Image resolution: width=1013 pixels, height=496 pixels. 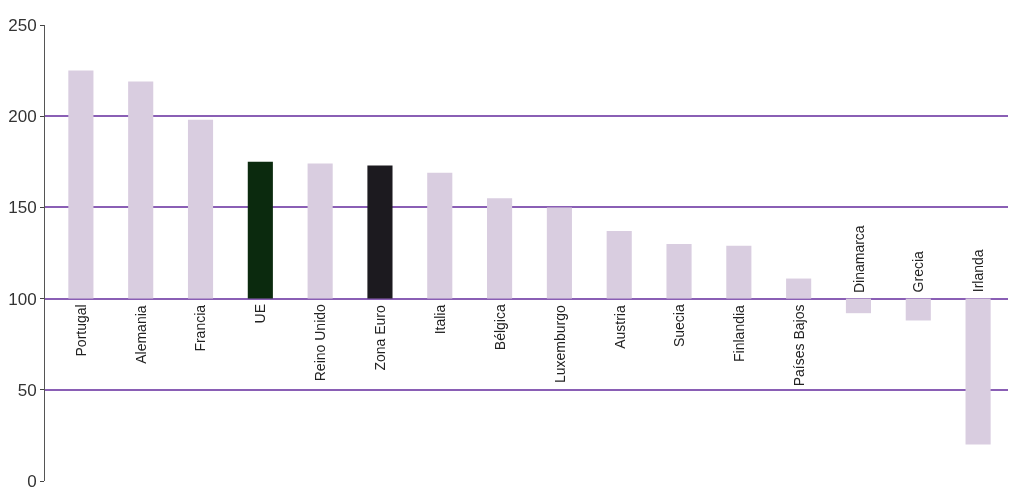 I want to click on x-tick-label: Reino Unido, so click(x=320, y=342).